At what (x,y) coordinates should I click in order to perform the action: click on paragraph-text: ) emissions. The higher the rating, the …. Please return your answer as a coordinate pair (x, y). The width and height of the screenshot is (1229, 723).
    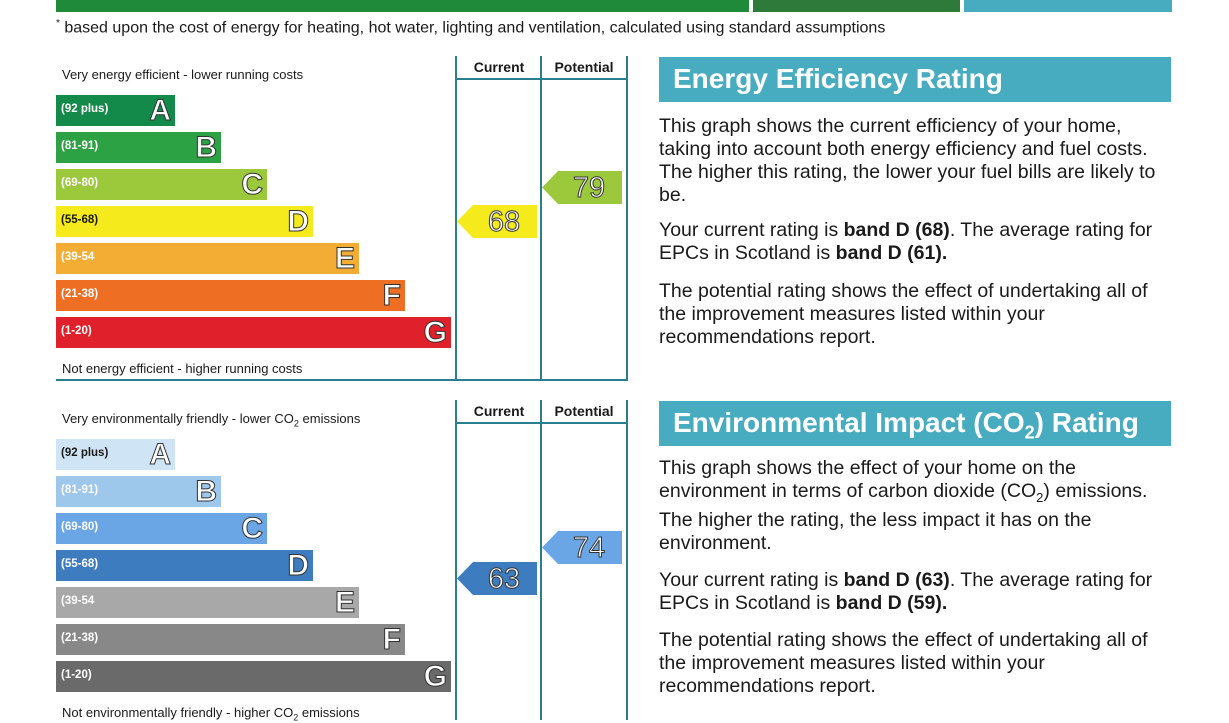
    Looking at the image, I should click on (903, 517).